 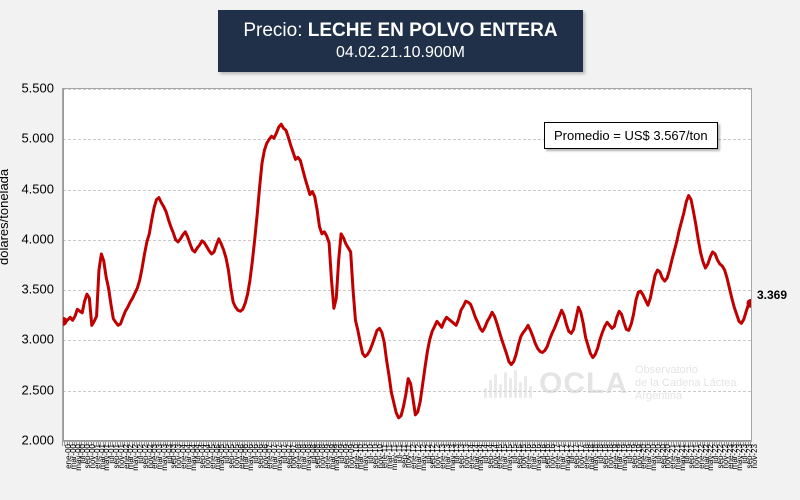 What do you see at coordinates (772, 295) in the screenshot?
I see `last-value-label: 3.369` at bounding box center [772, 295].